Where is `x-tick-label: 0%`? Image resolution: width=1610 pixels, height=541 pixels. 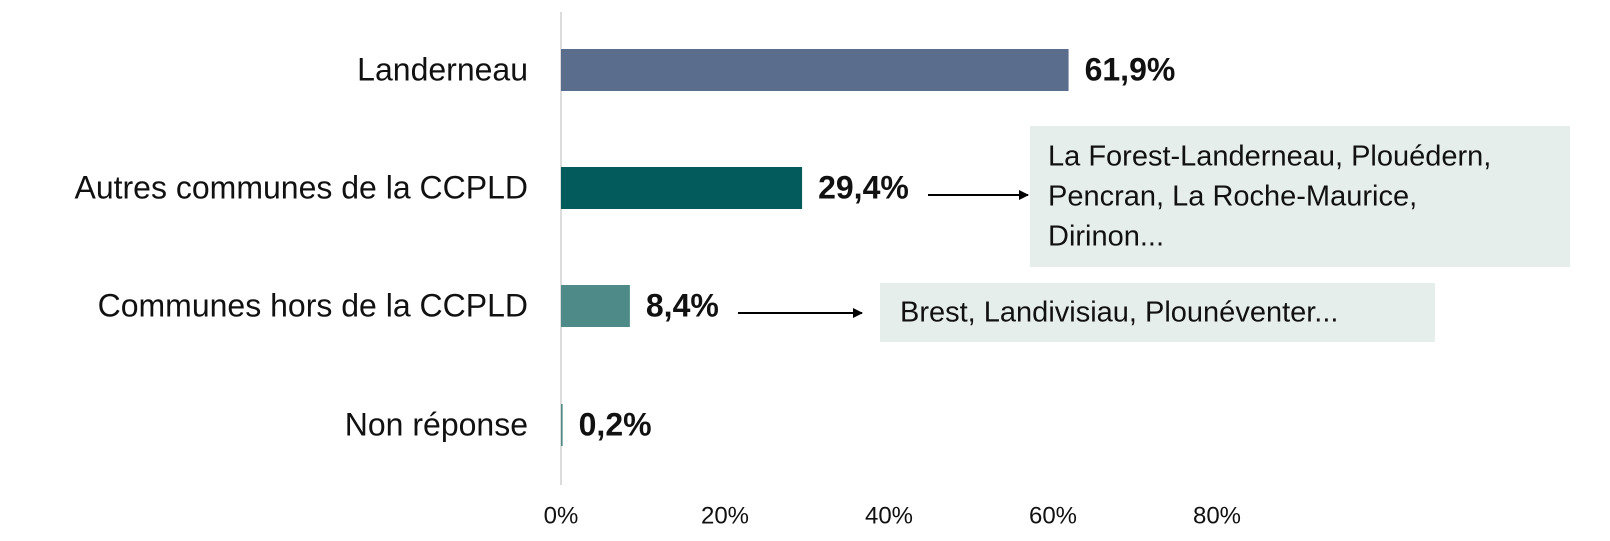 x-tick-label: 0% is located at coordinates (561, 515).